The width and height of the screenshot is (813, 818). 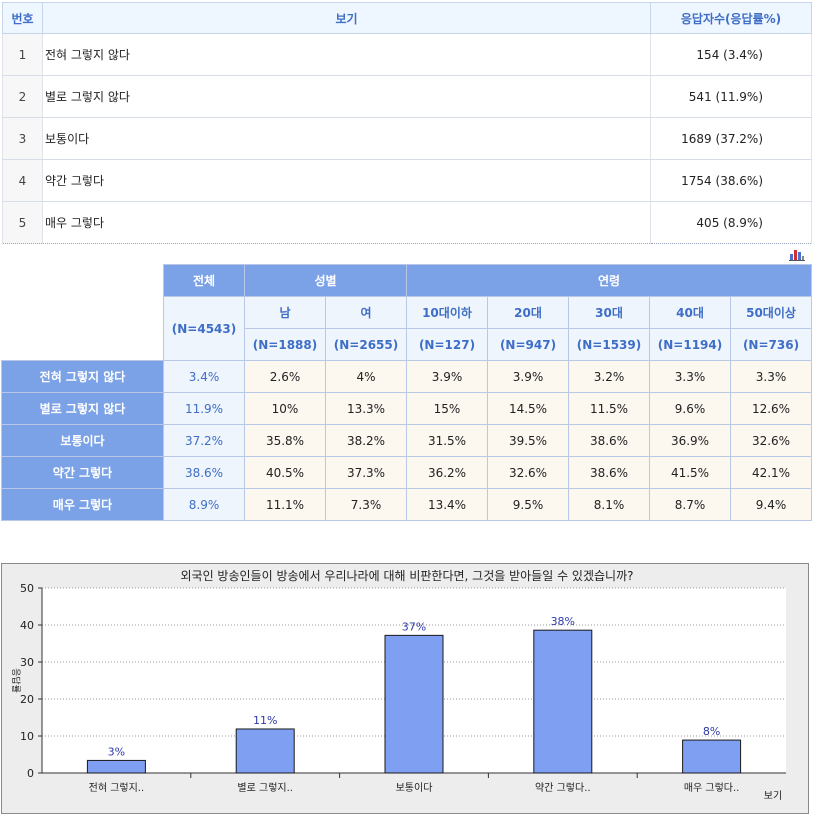 What do you see at coordinates (204, 328) in the screenshot?
I see `total-n: (N=4543)` at bounding box center [204, 328].